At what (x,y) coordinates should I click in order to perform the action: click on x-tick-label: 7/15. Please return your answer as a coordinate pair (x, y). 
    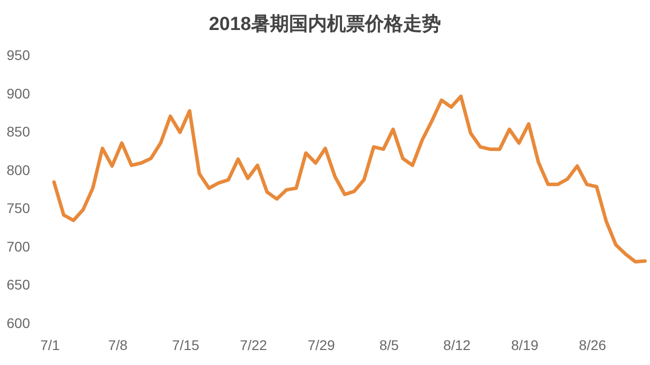
    Looking at the image, I should click on (186, 345).